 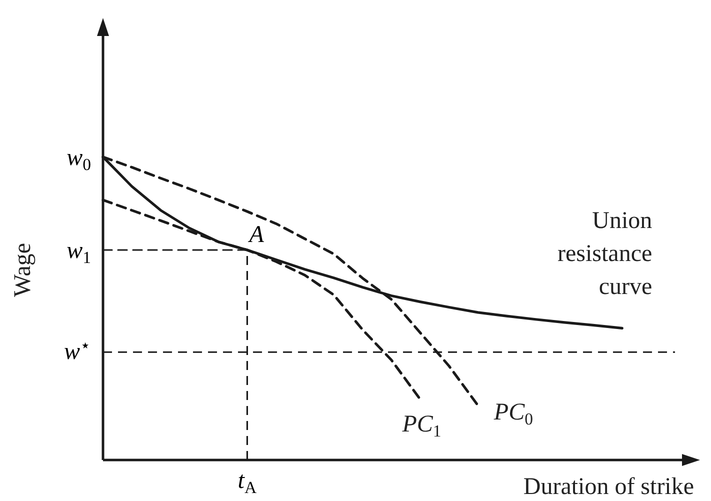 What do you see at coordinates (255, 235) in the screenshot?
I see `annotation: A` at bounding box center [255, 235].